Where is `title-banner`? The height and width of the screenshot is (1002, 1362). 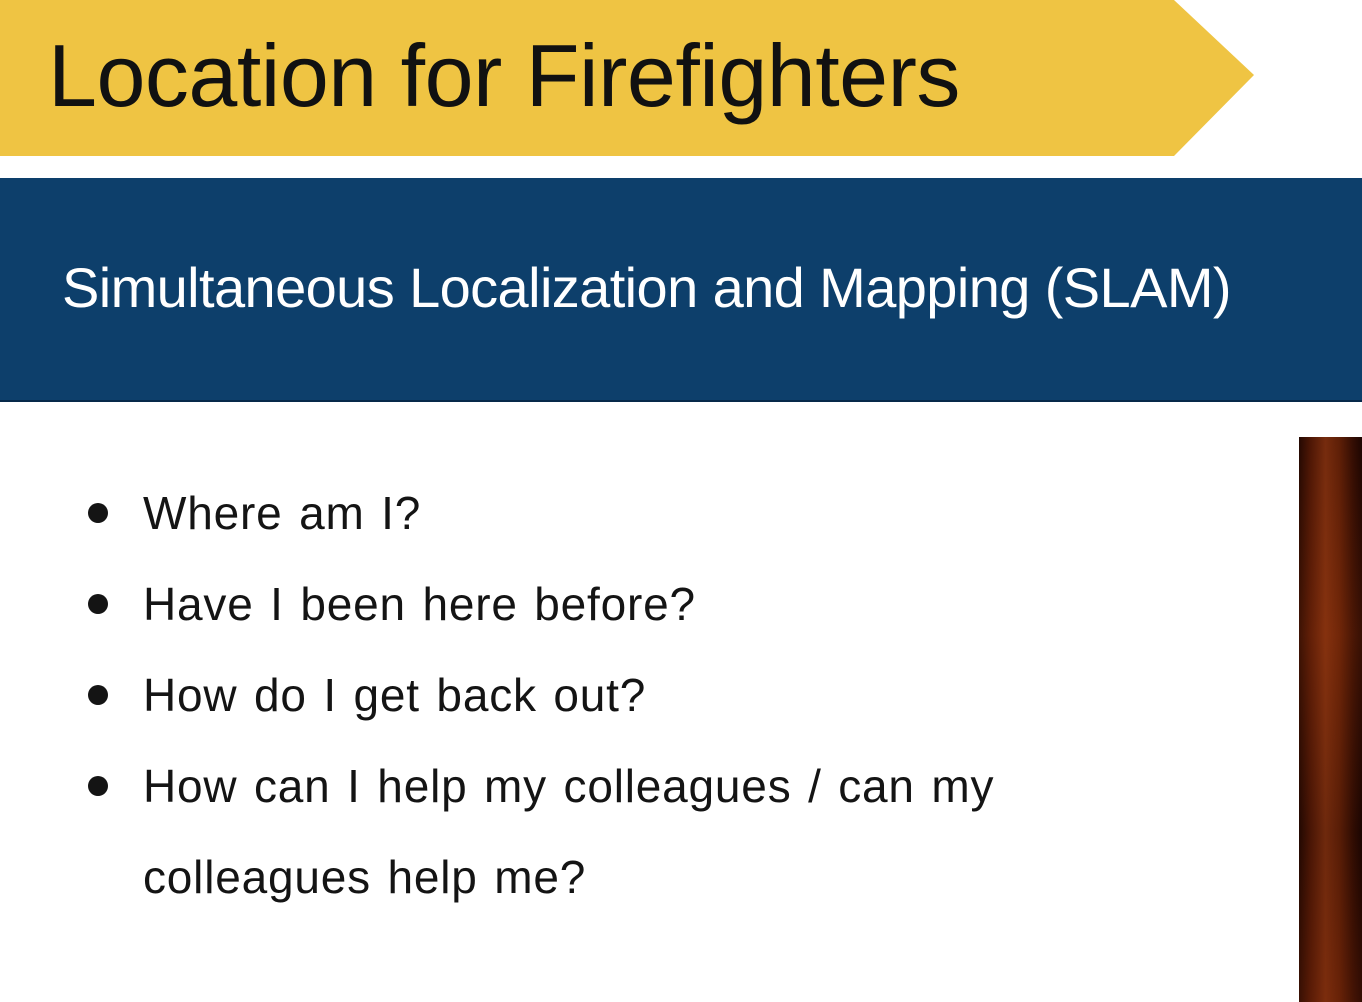
title-banner is located at coordinates (627, 78).